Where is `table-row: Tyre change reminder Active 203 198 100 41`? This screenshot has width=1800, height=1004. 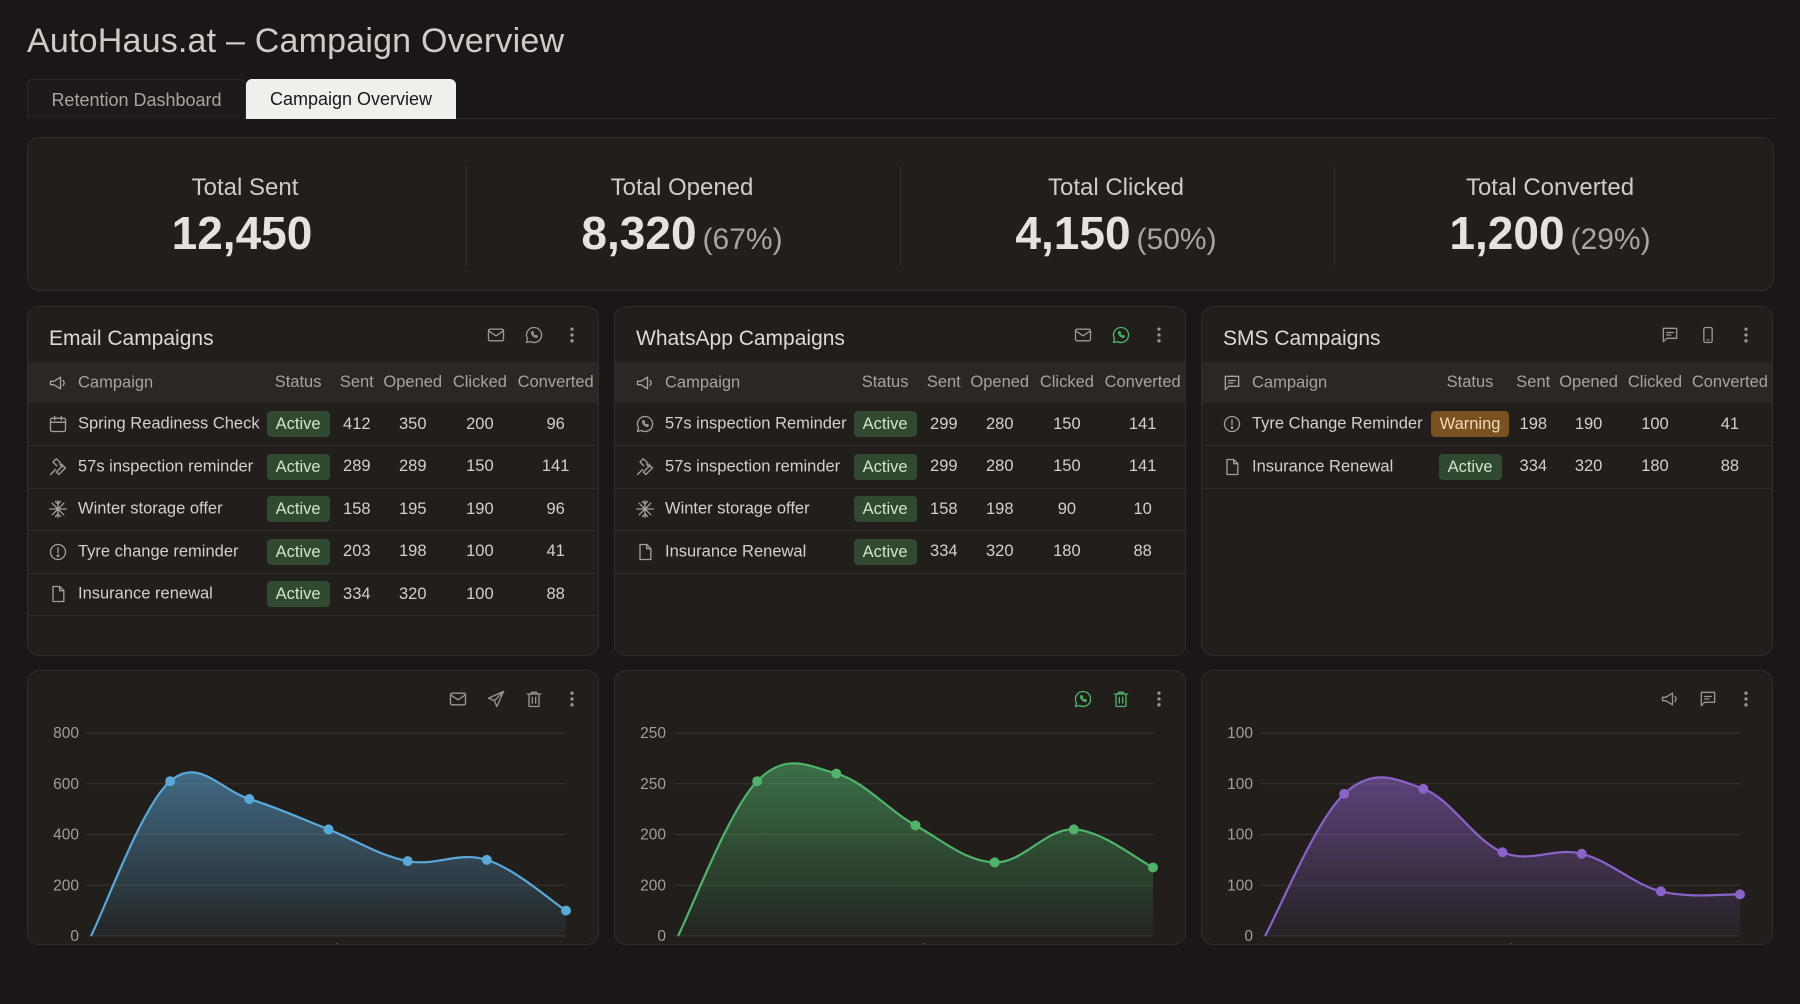
table-row: Tyre change reminder Active 203 198 100 41 is located at coordinates (313, 552).